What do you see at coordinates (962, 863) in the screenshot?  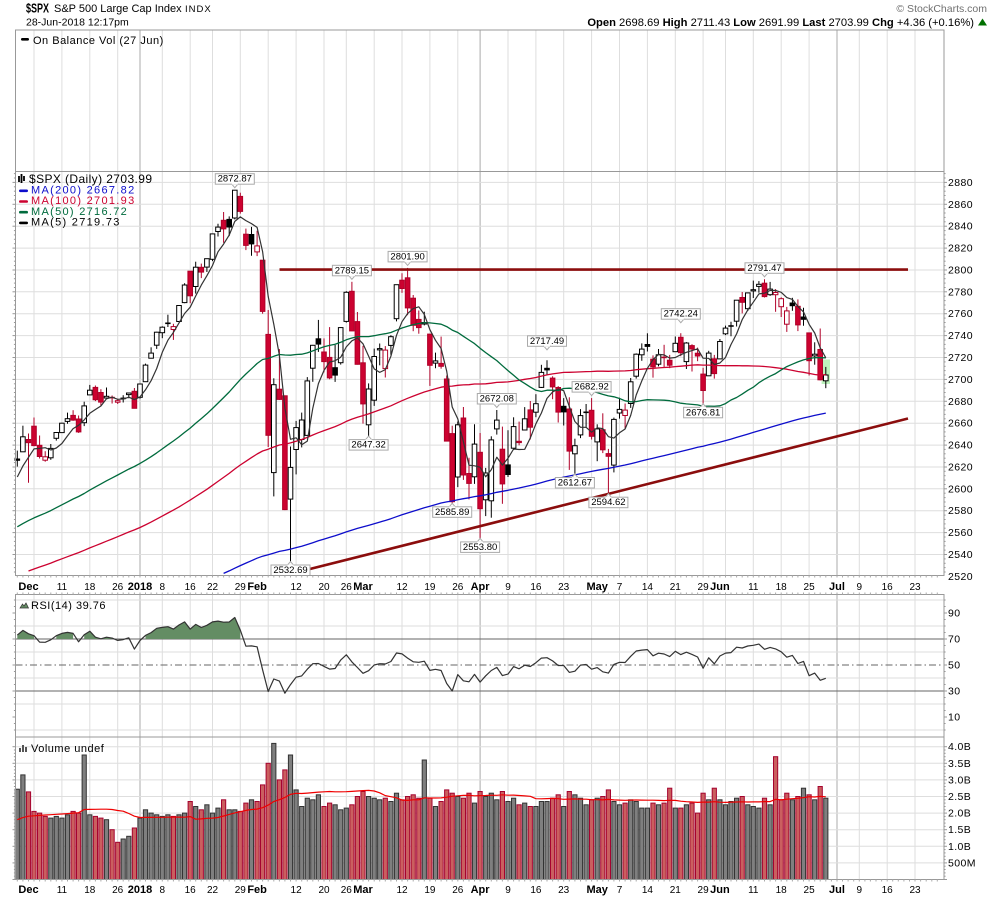 I see `svg-text: 500M` at bounding box center [962, 863].